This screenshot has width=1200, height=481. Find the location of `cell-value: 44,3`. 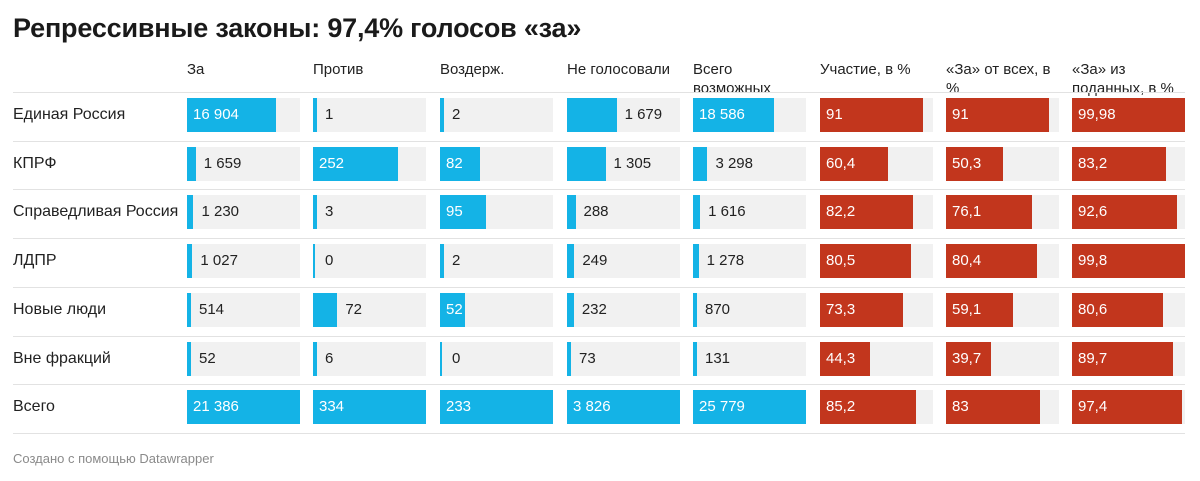

cell-value: 44,3 is located at coordinates (841, 358).